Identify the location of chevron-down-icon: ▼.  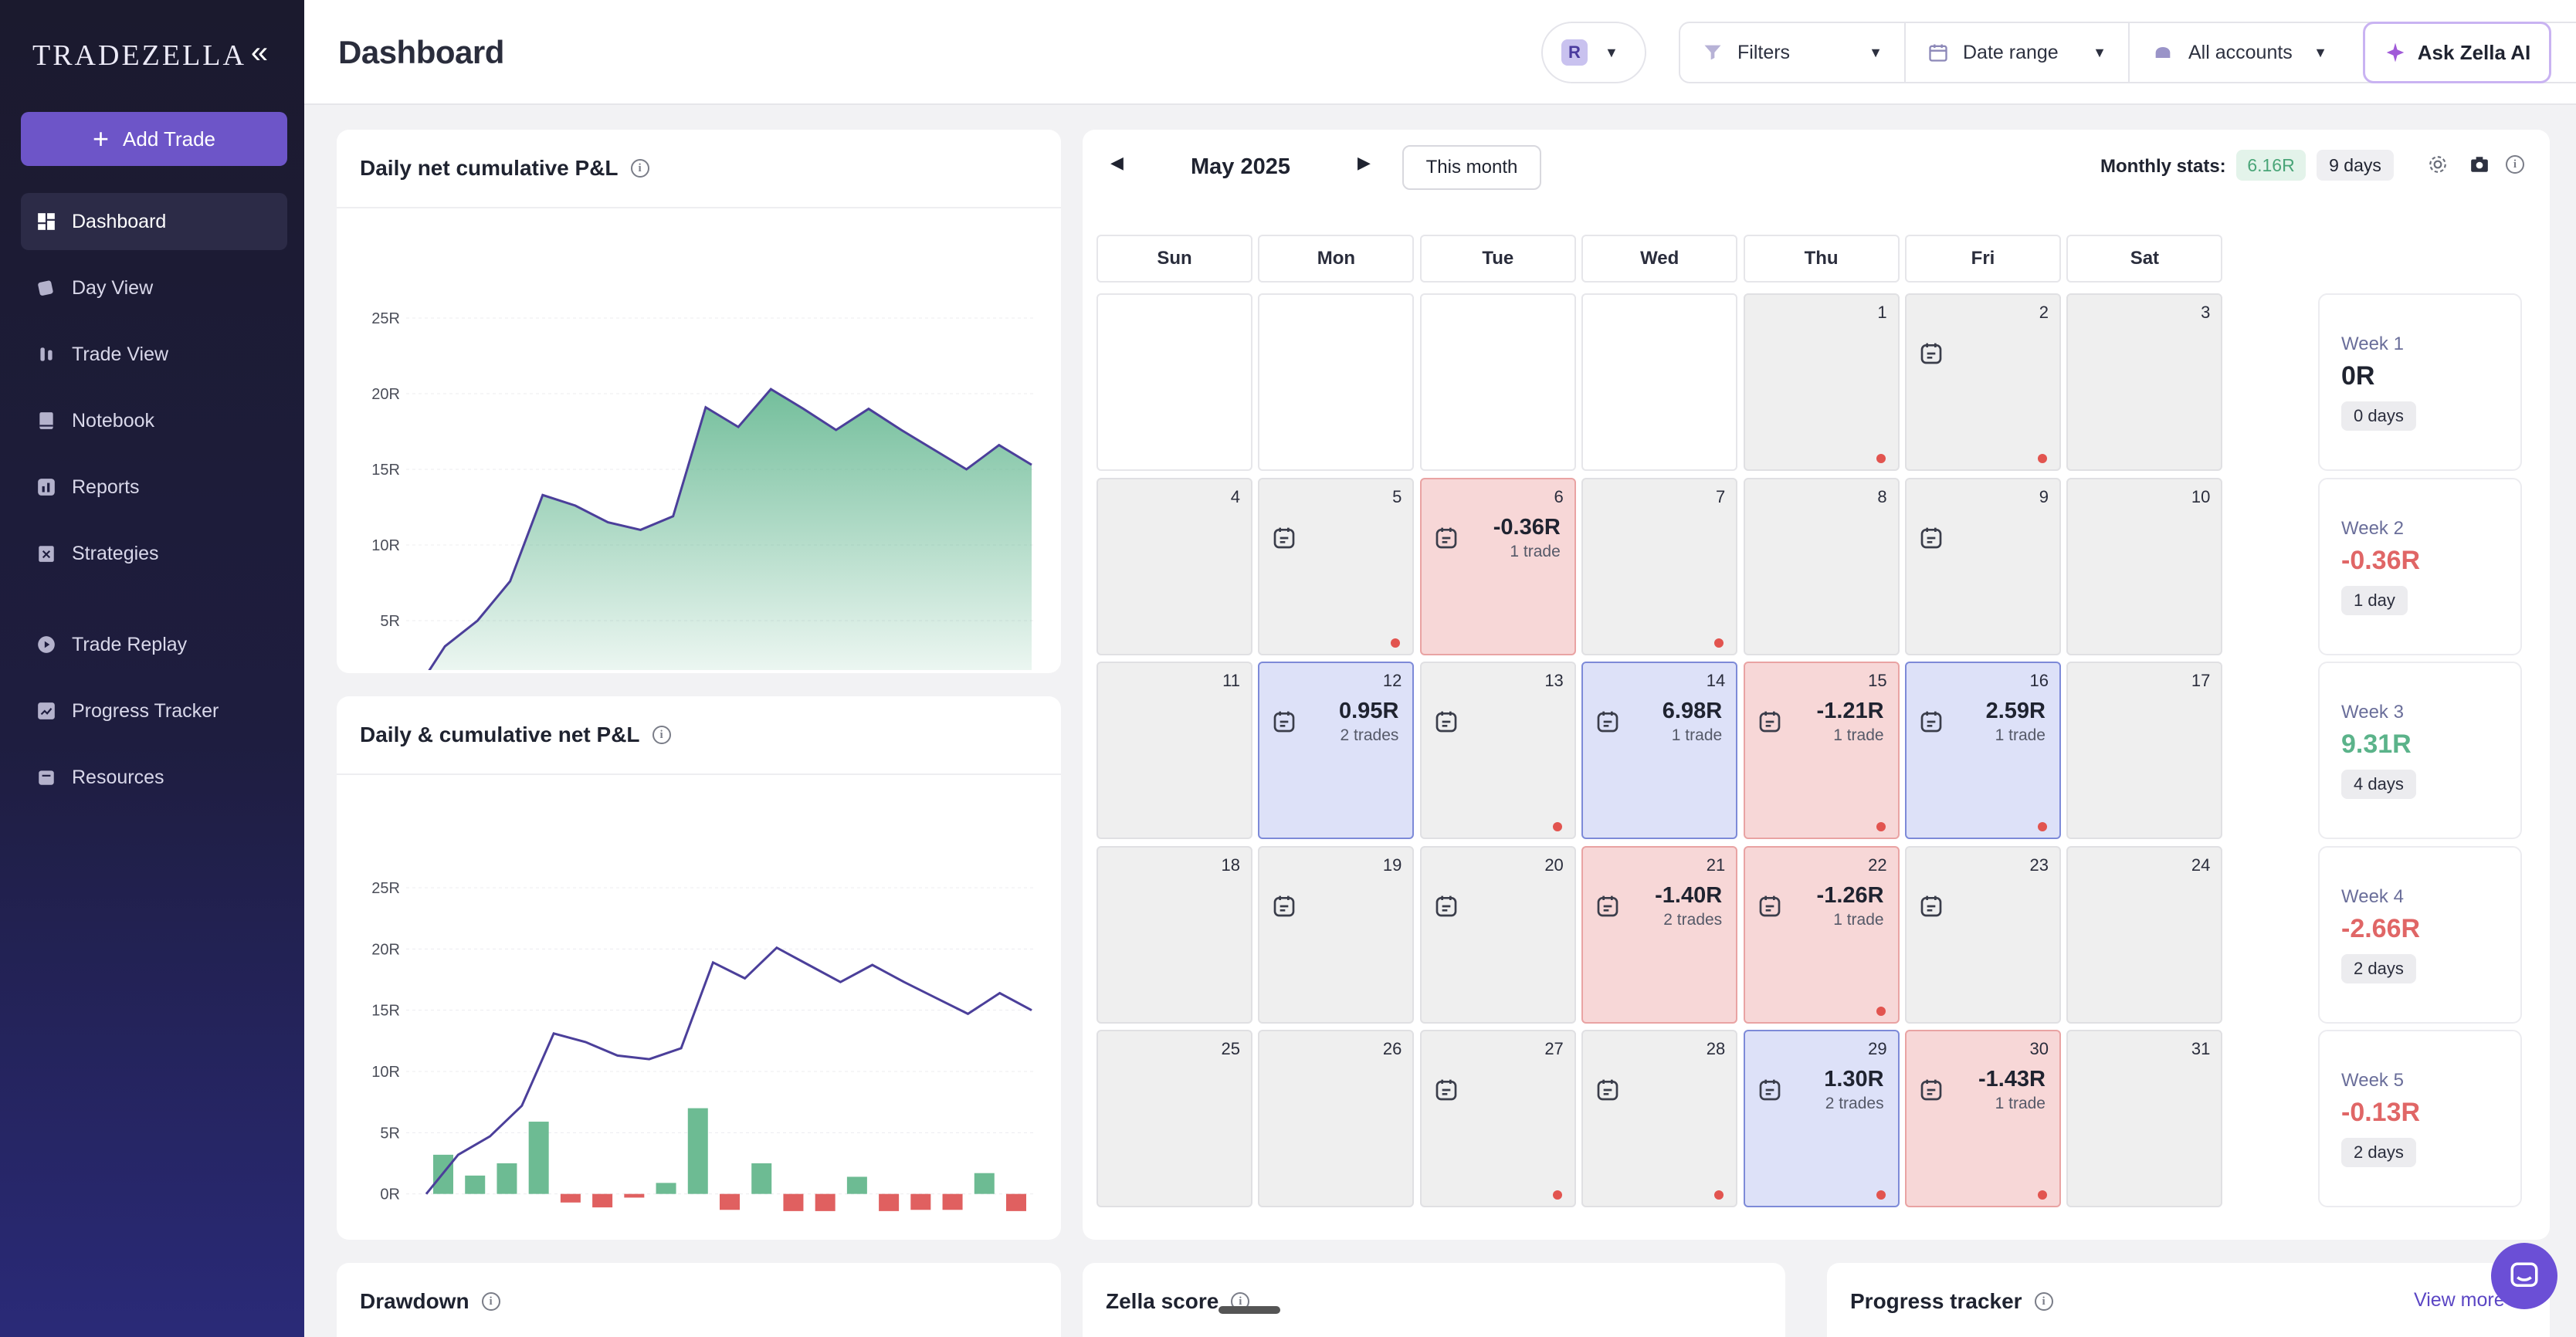
(2100, 52).